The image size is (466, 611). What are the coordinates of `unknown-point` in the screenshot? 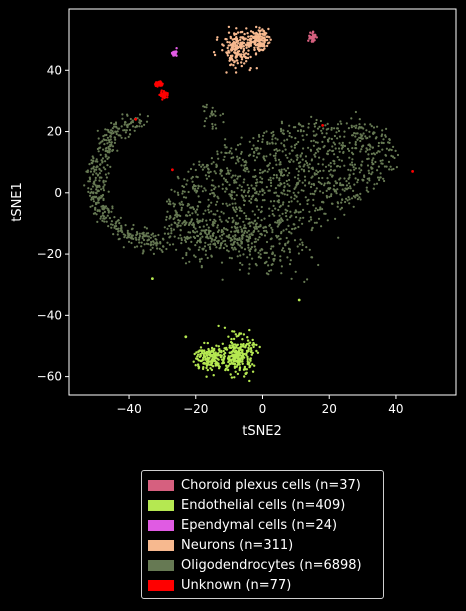 It's located at (167, 97).